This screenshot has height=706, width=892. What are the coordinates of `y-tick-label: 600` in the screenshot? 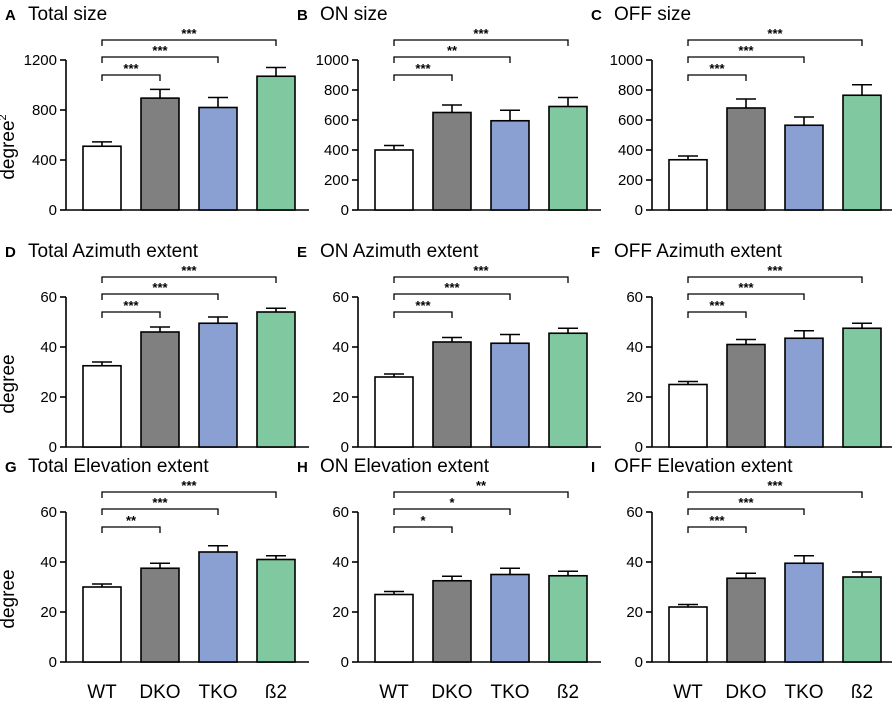 It's located at (336, 120).